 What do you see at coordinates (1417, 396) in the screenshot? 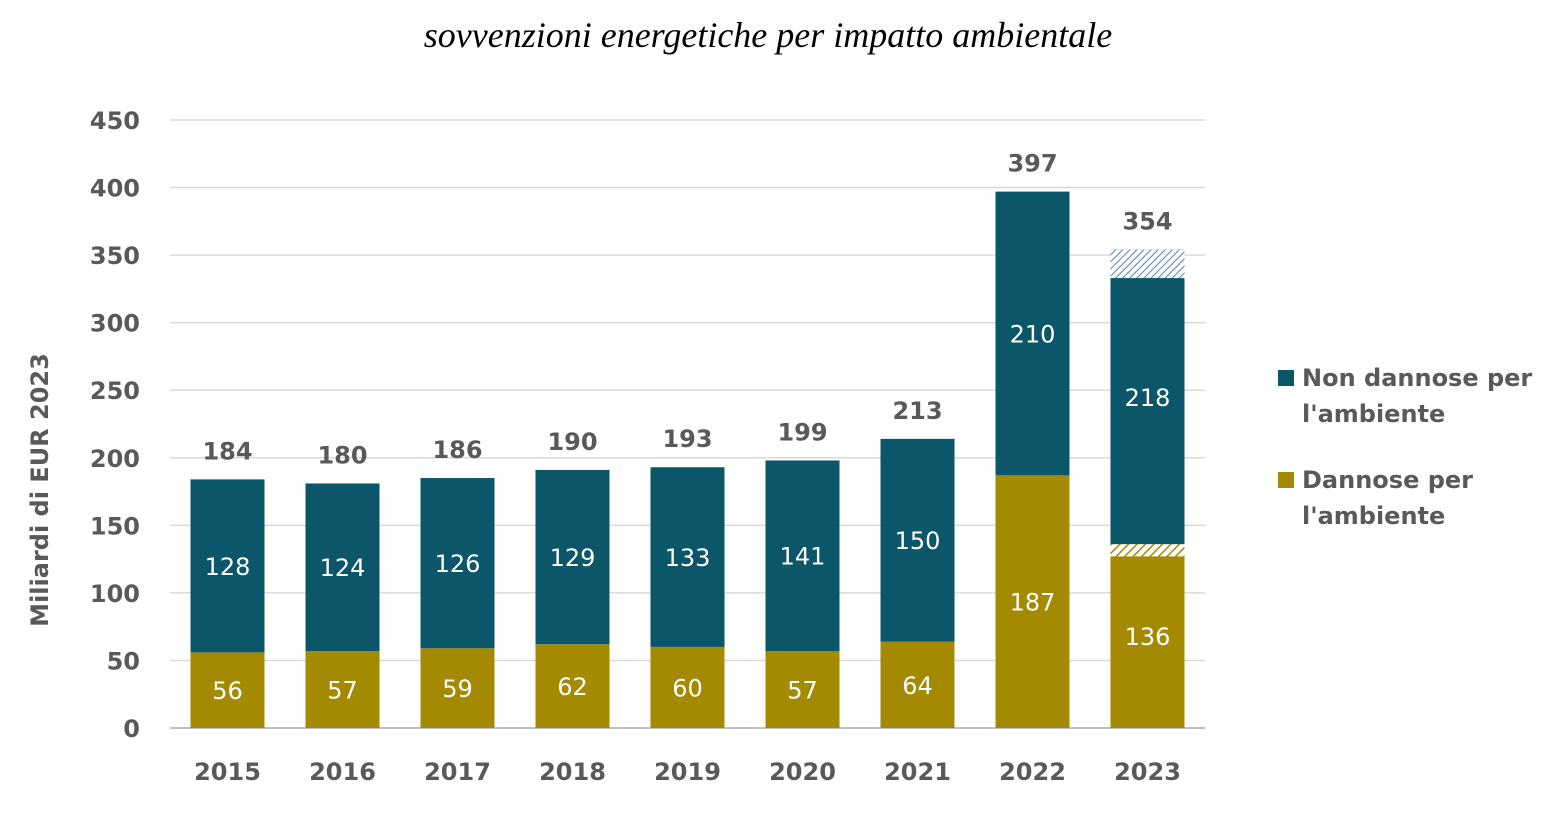
I see `legend-label-non-dannose: Non dannose per l'ambiente` at bounding box center [1417, 396].